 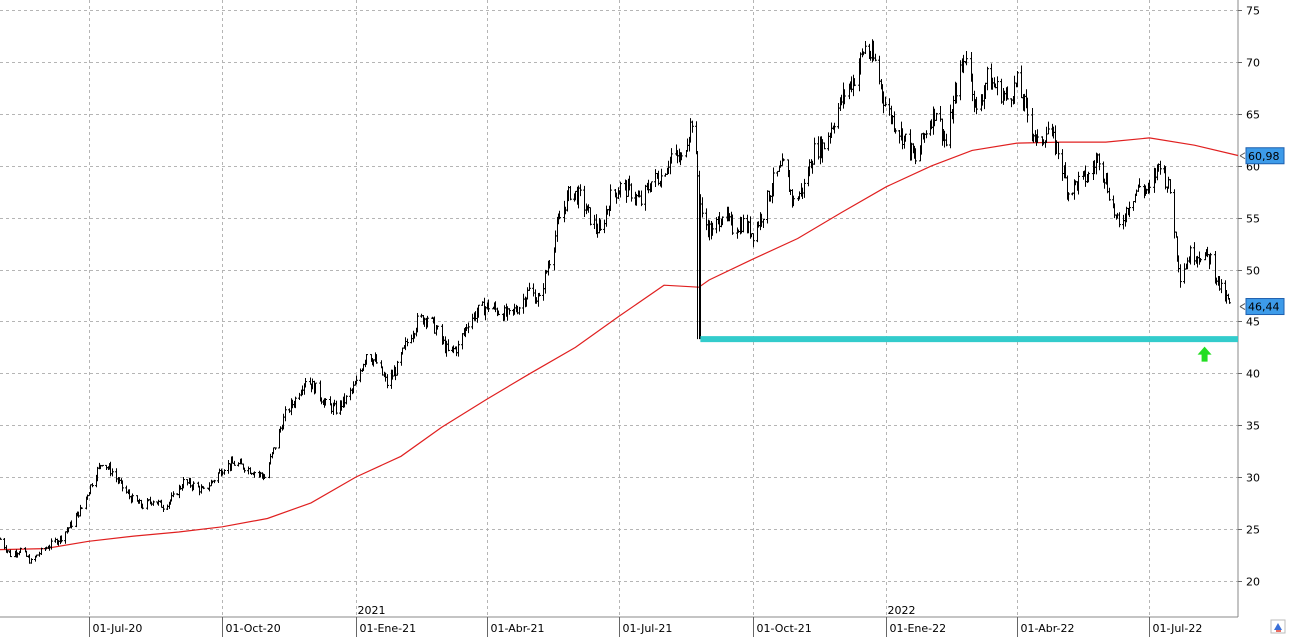 I want to click on settings-icon, so click(x=1278, y=626).